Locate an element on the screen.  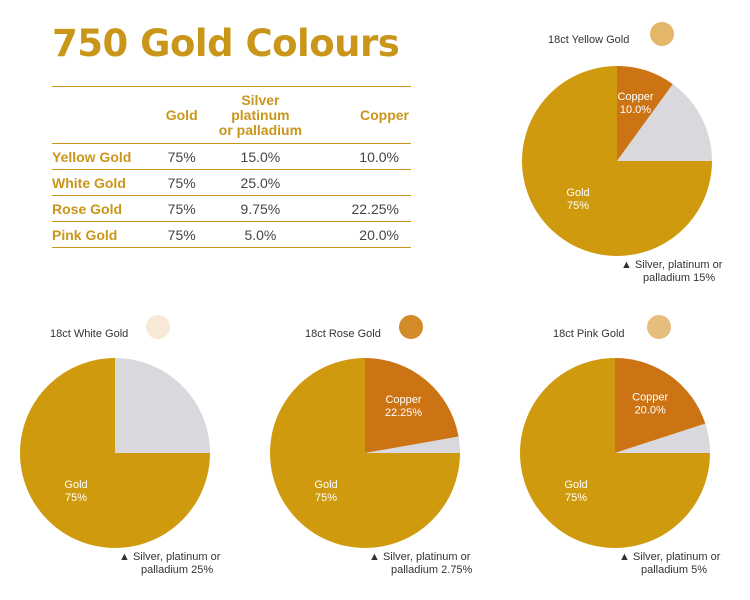
table-header-copper: Copper is located at coordinates (362, 115).